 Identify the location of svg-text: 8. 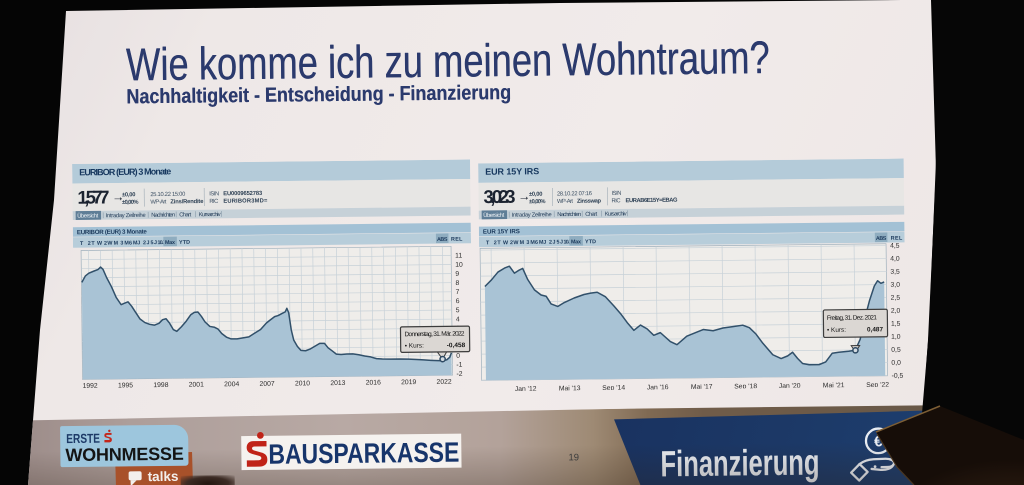
(457, 282).